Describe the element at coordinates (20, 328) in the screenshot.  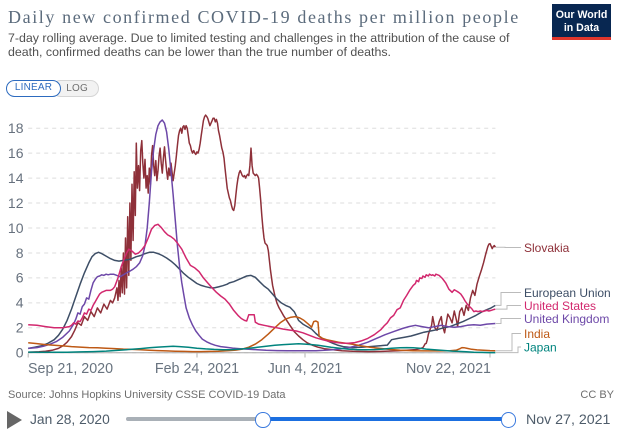
I see `svg-text: 2` at that location.